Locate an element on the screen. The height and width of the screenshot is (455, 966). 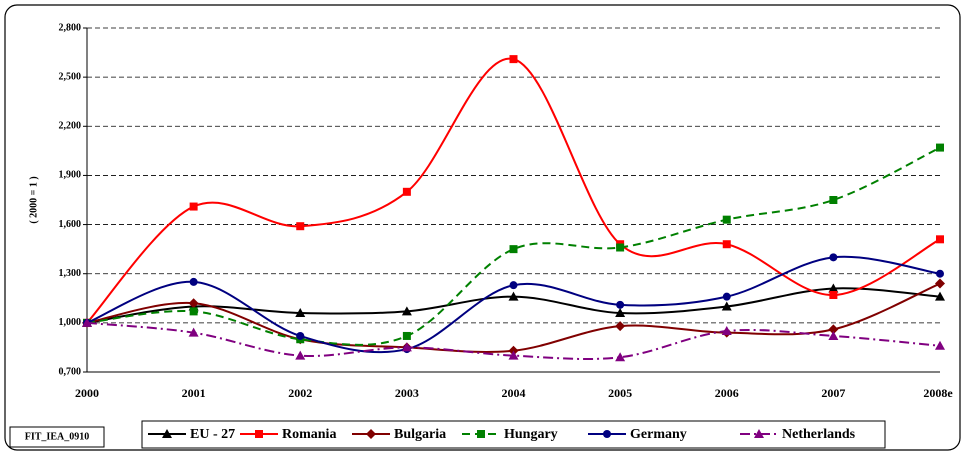
y-tick-label: 0,700 is located at coordinates (70, 371).